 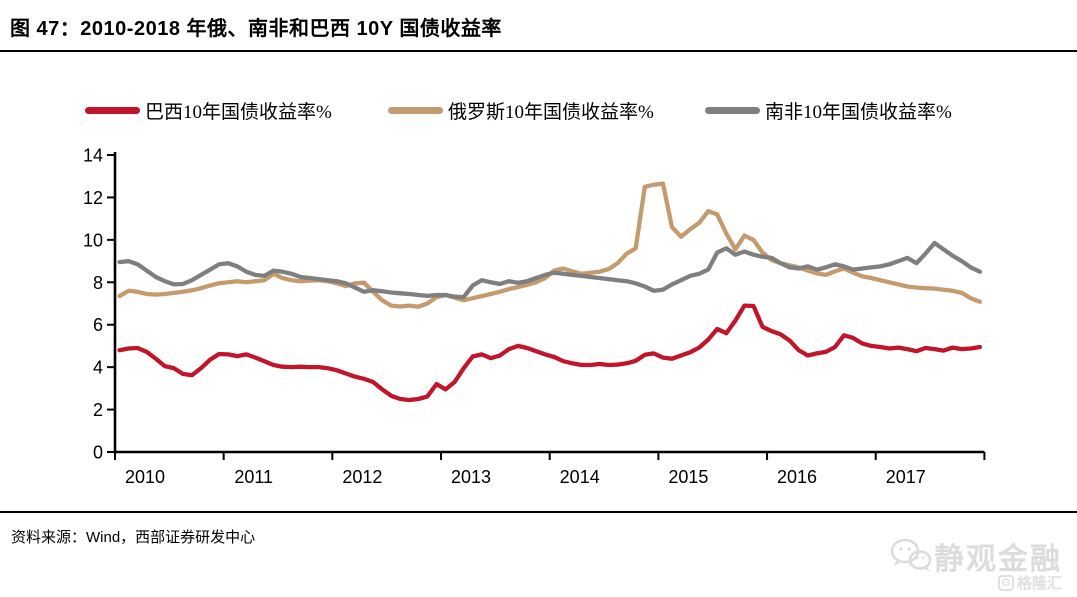 What do you see at coordinates (550, 270) in the screenshot?
I see `series-line-南非10年国债收益率%` at bounding box center [550, 270].